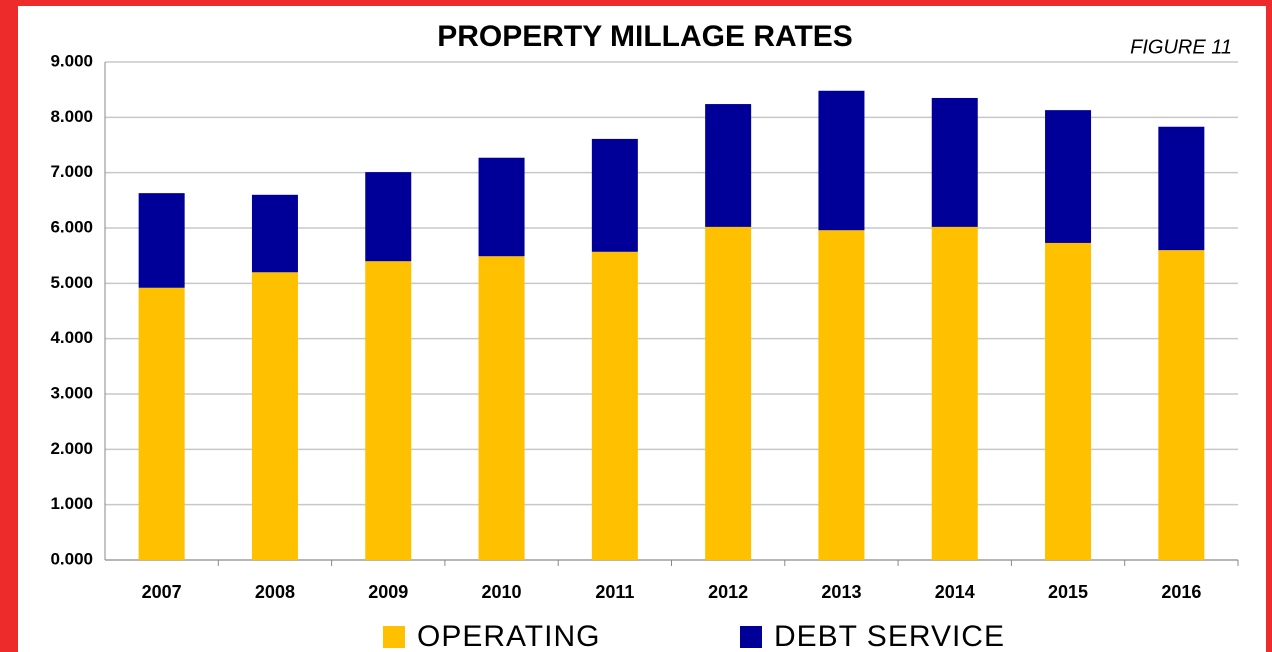  I want to click on figure-label: FIGURE 11, so click(1181, 47).